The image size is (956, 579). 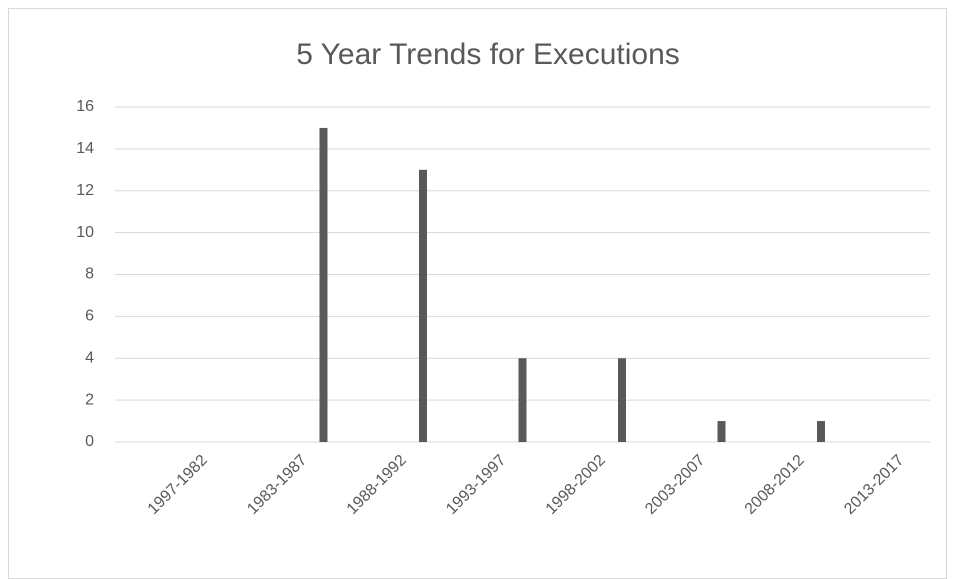 I want to click on y-tick-label: 8, so click(x=89, y=274).